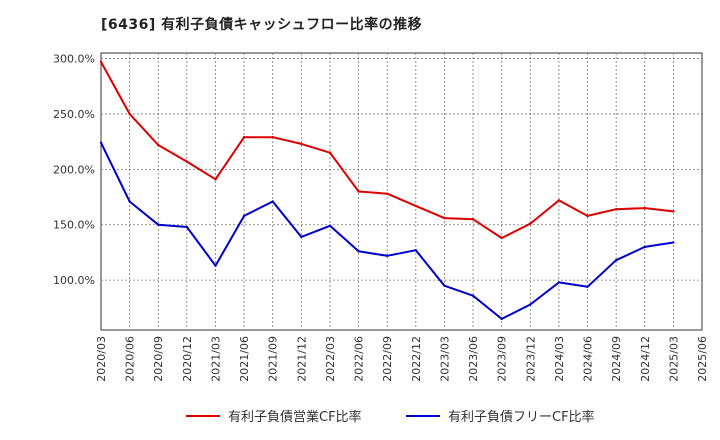 The height and width of the screenshot is (440, 720). What do you see at coordinates (74, 225) in the screenshot?
I see `y-tick-label: 150.0%` at bounding box center [74, 225].